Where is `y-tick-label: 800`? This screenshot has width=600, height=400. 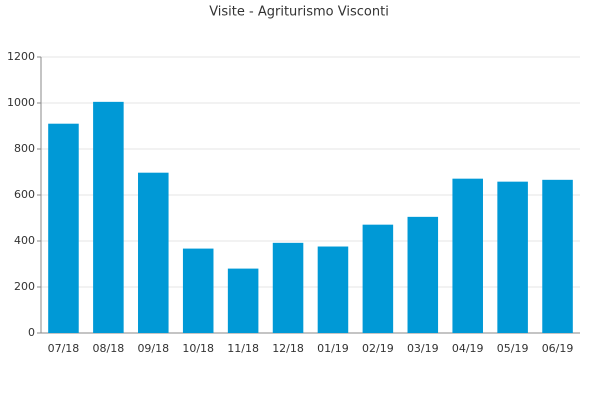 y-tick-label: 800 is located at coordinates (24, 148).